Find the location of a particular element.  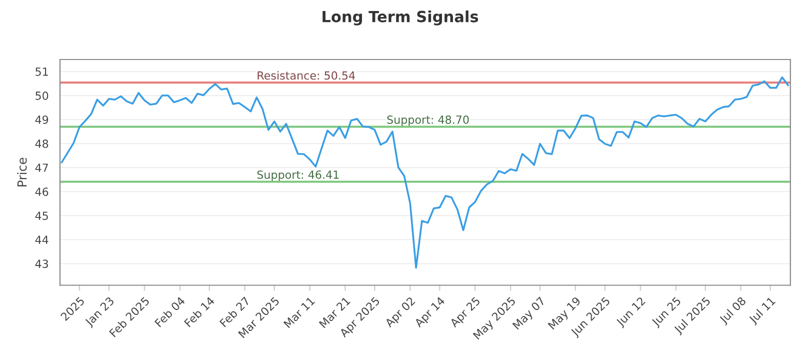

y-axis-title: Price is located at coordinates (22, 172).